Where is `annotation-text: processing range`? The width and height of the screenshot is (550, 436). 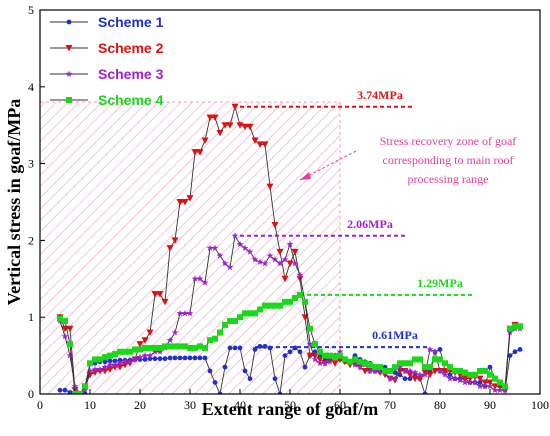
annotation-text: processing range is located at coordinates (448, 179).